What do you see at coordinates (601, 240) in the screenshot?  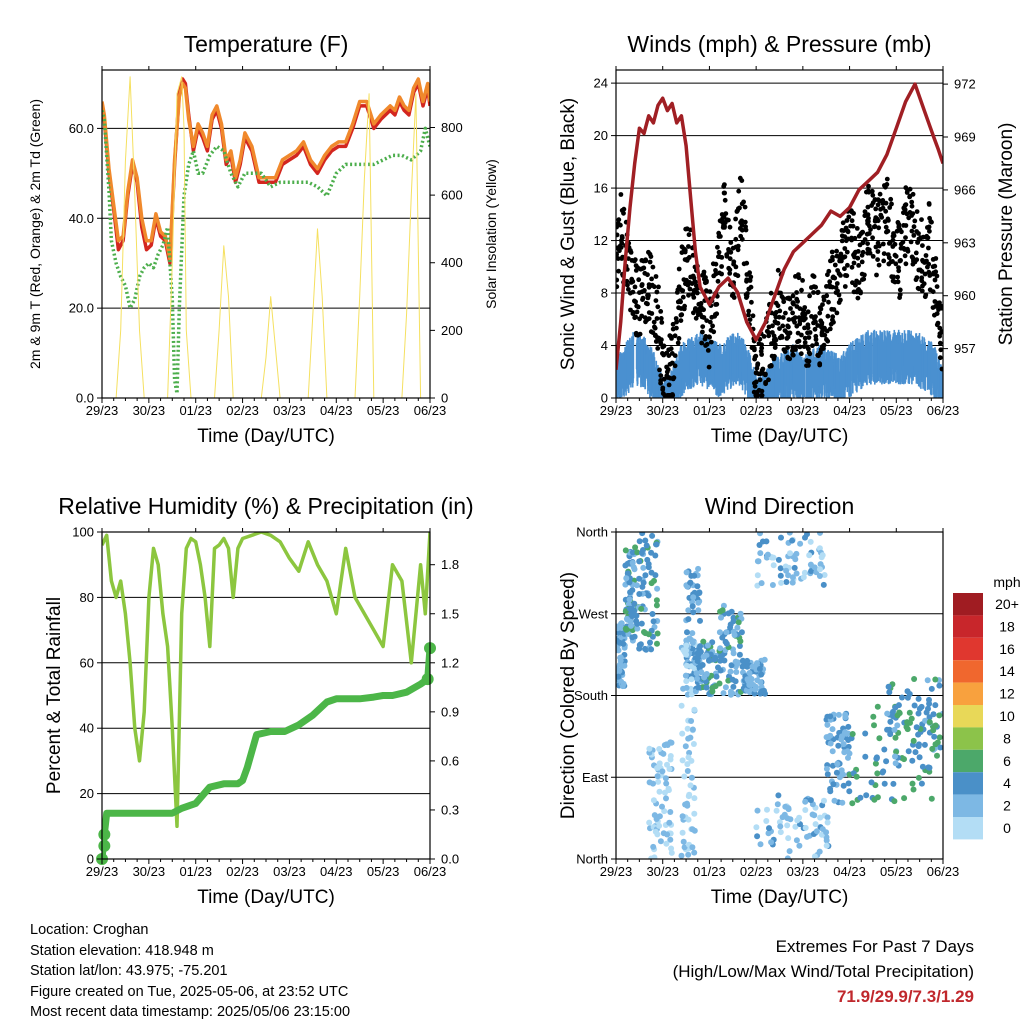 I see `y-tick-label: 12` at bounding box center [601, 240].